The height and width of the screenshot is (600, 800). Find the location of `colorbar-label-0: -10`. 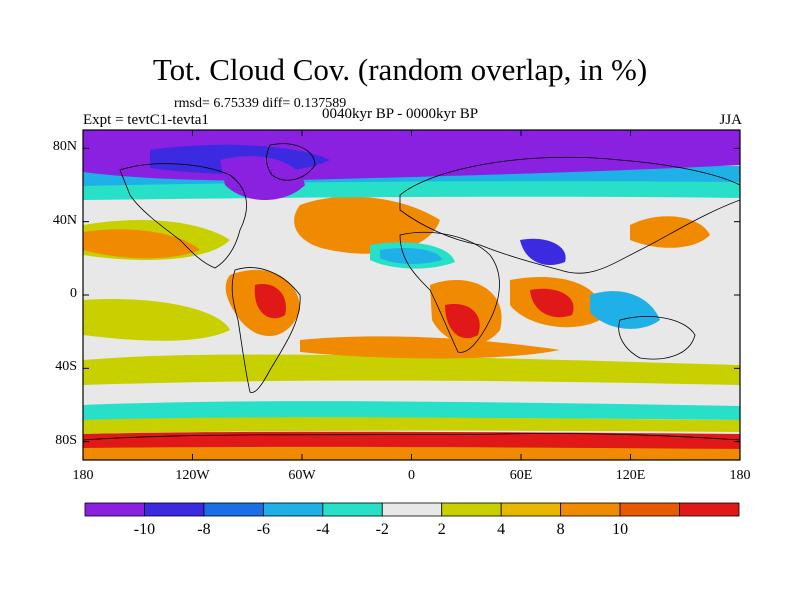

colorbar-label-0: -10 is located at coordinates (144, 529).